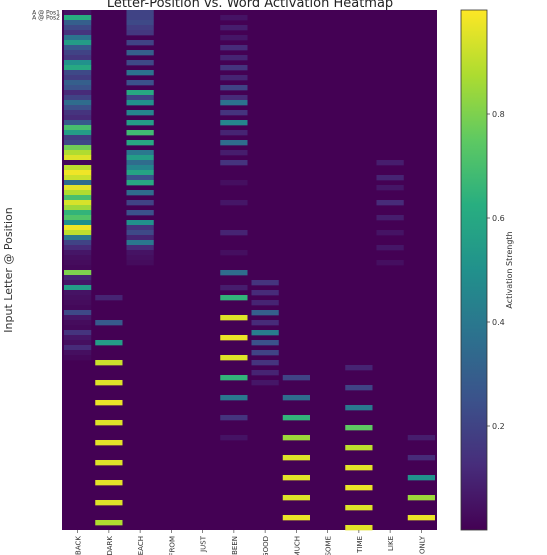 The width and height of the screenshot is (547, 555). Describe the element at coordinates (266, 545) in the screenshot. I see `column-label-good: GOOD` at that location.